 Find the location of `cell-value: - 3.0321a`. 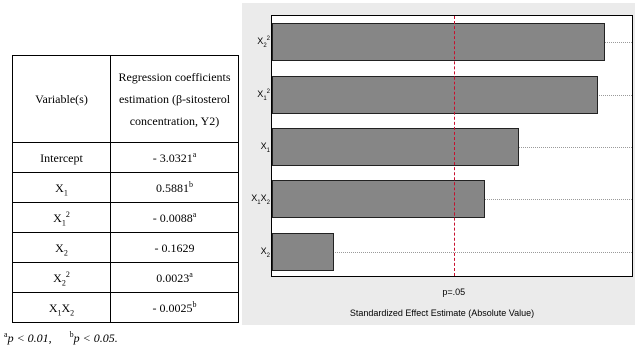

cell-value: - 3.0321a is located at coordinates (174, 157).